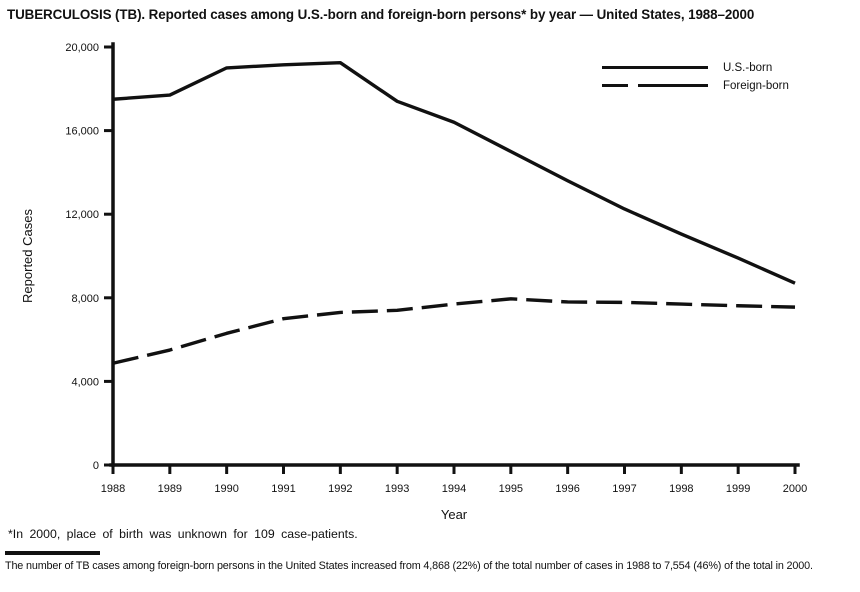 The image size is (860, 592). What do you see at coordinates (82, 48) in the screenshot?
I see `y-tick-label: 20,000` at bounding box center [82, 48].